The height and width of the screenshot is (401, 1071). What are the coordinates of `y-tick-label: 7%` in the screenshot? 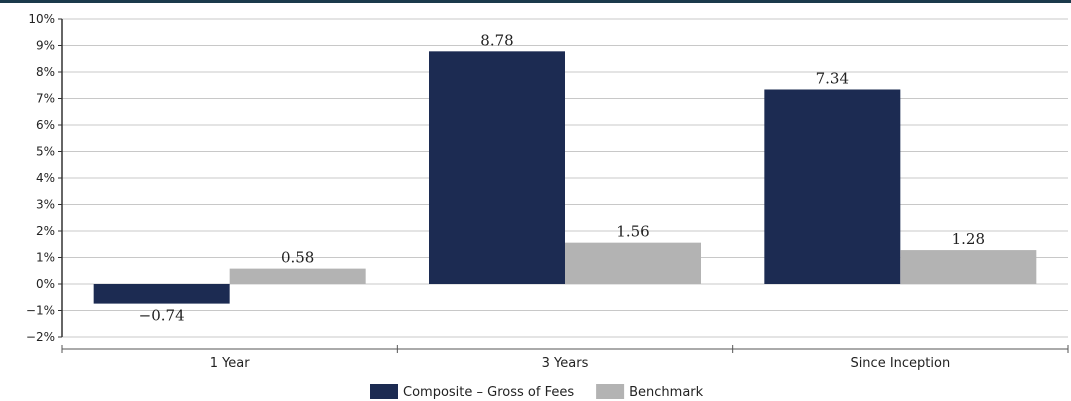 It's located at (45, 99).